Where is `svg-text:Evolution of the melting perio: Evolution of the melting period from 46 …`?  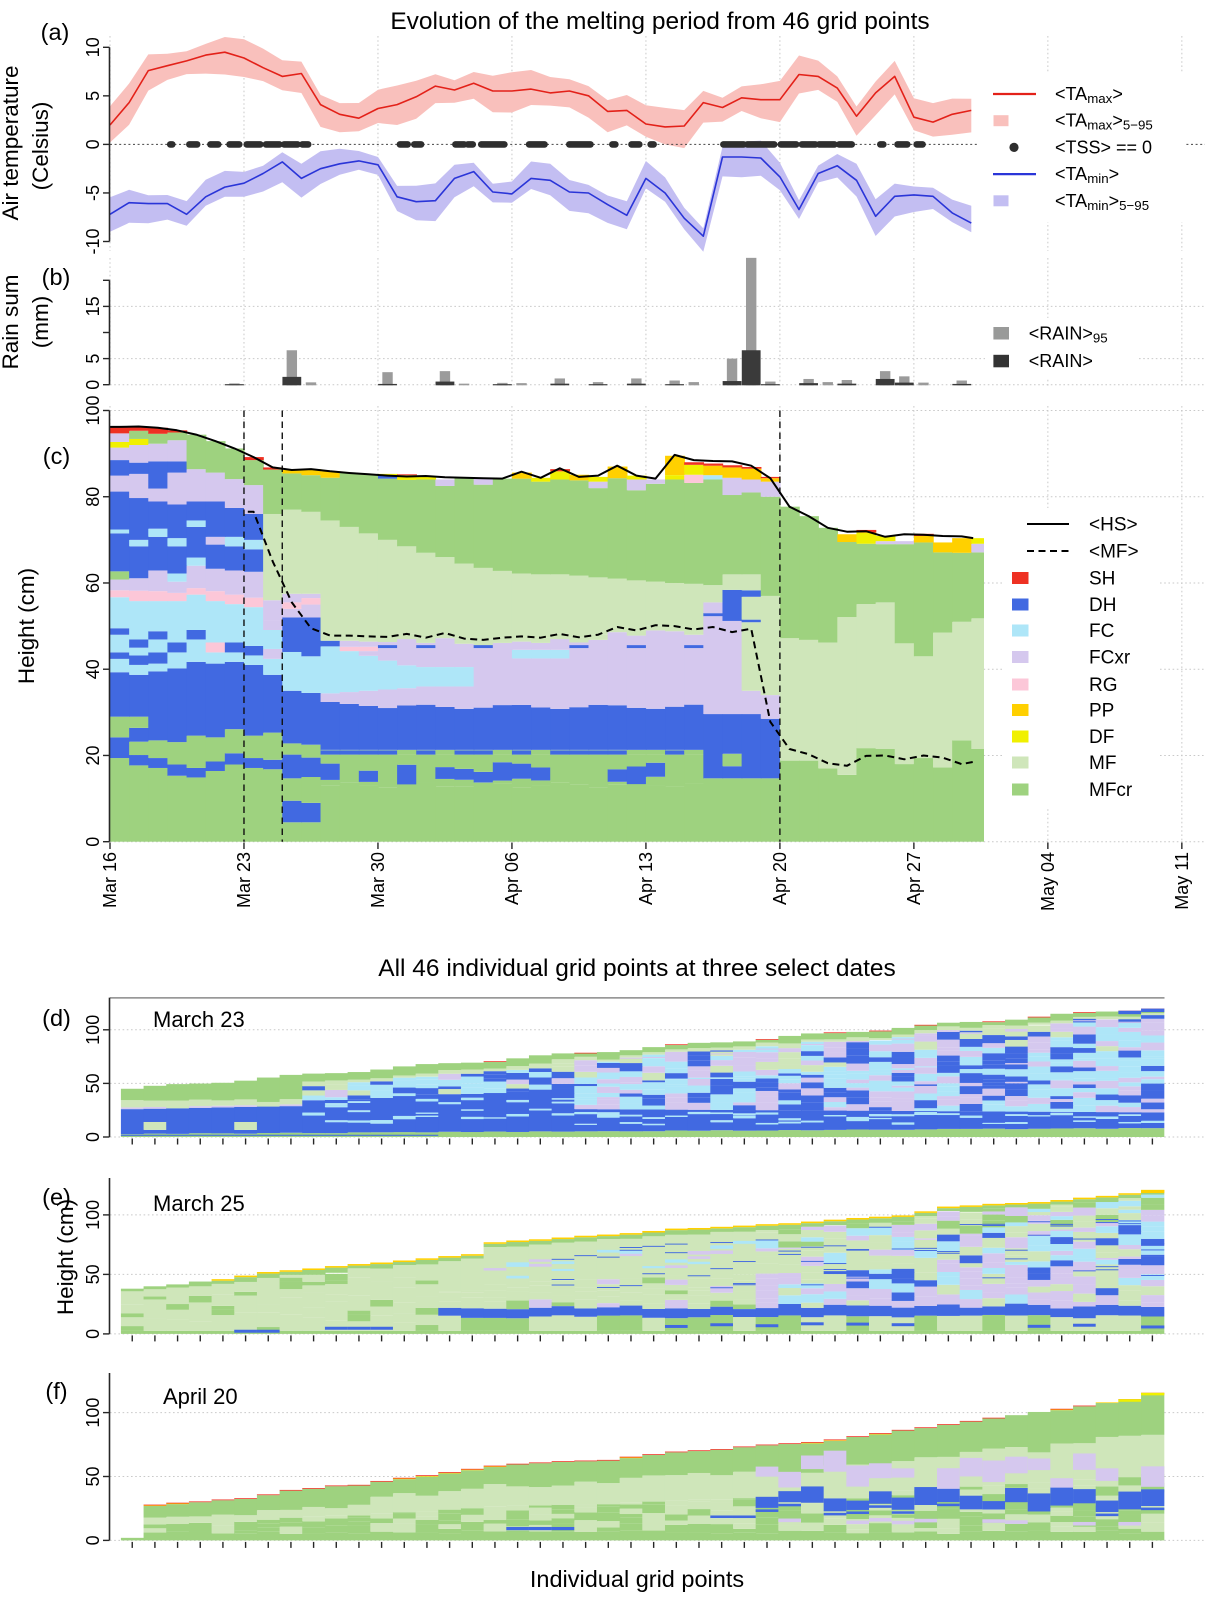
svg-text:Evolution of the melting perio: Evolution of the melting period from 46 … is located at coordinates (659, 21).